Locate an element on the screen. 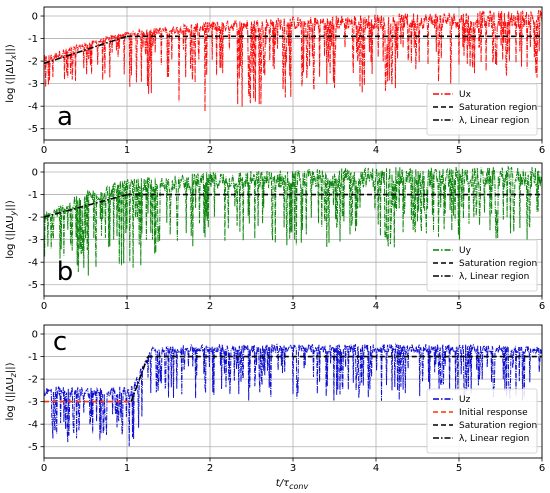  legend-label: Initial response is located at coordinates (493, 413).